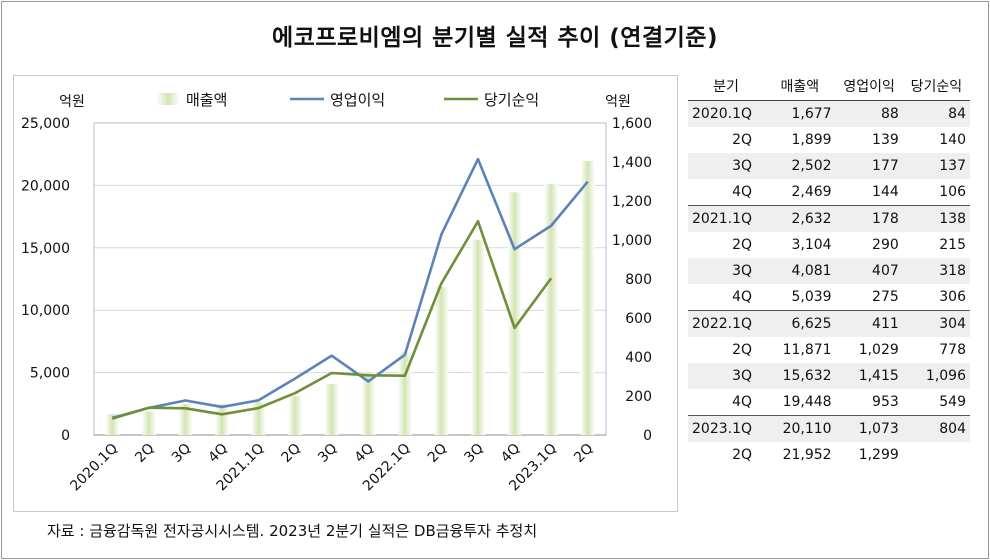 This screenshot has width=990, height=560. I want to click on table-header-cell: 분기, so click(726, 87).